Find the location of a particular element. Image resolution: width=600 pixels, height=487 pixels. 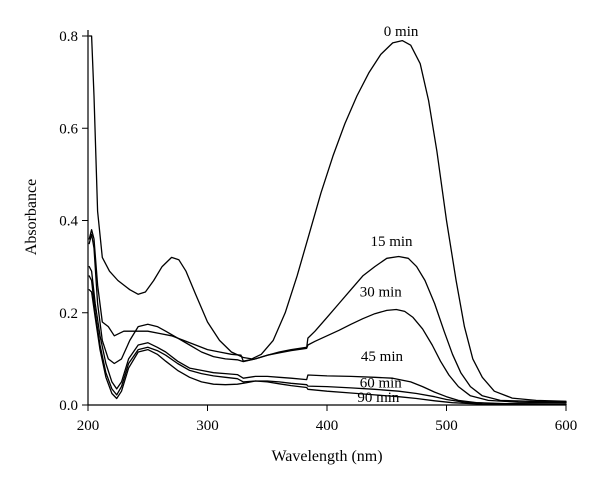

series-label: 60 min is located at coordinates (381, 383).